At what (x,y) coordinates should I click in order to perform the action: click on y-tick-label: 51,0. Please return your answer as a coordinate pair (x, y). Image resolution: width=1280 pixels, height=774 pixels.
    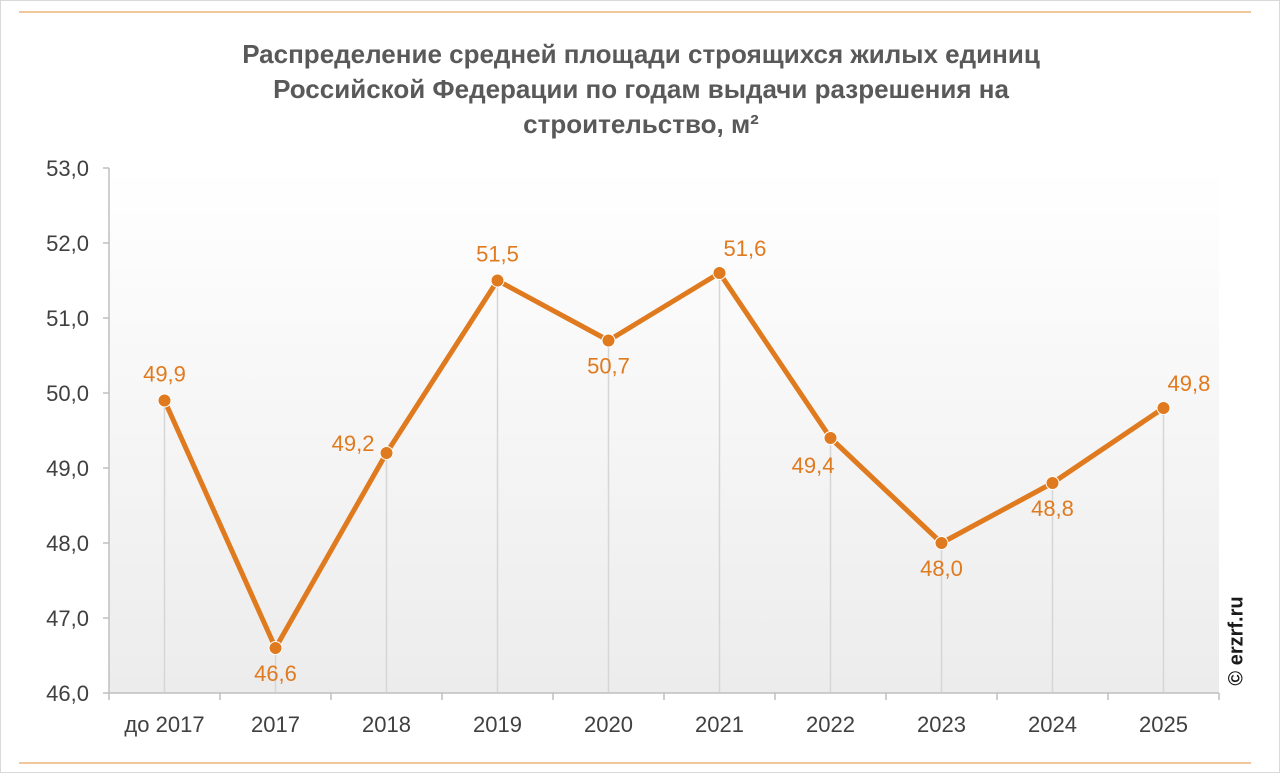
    Looking at the image, I should click on (67, 318).